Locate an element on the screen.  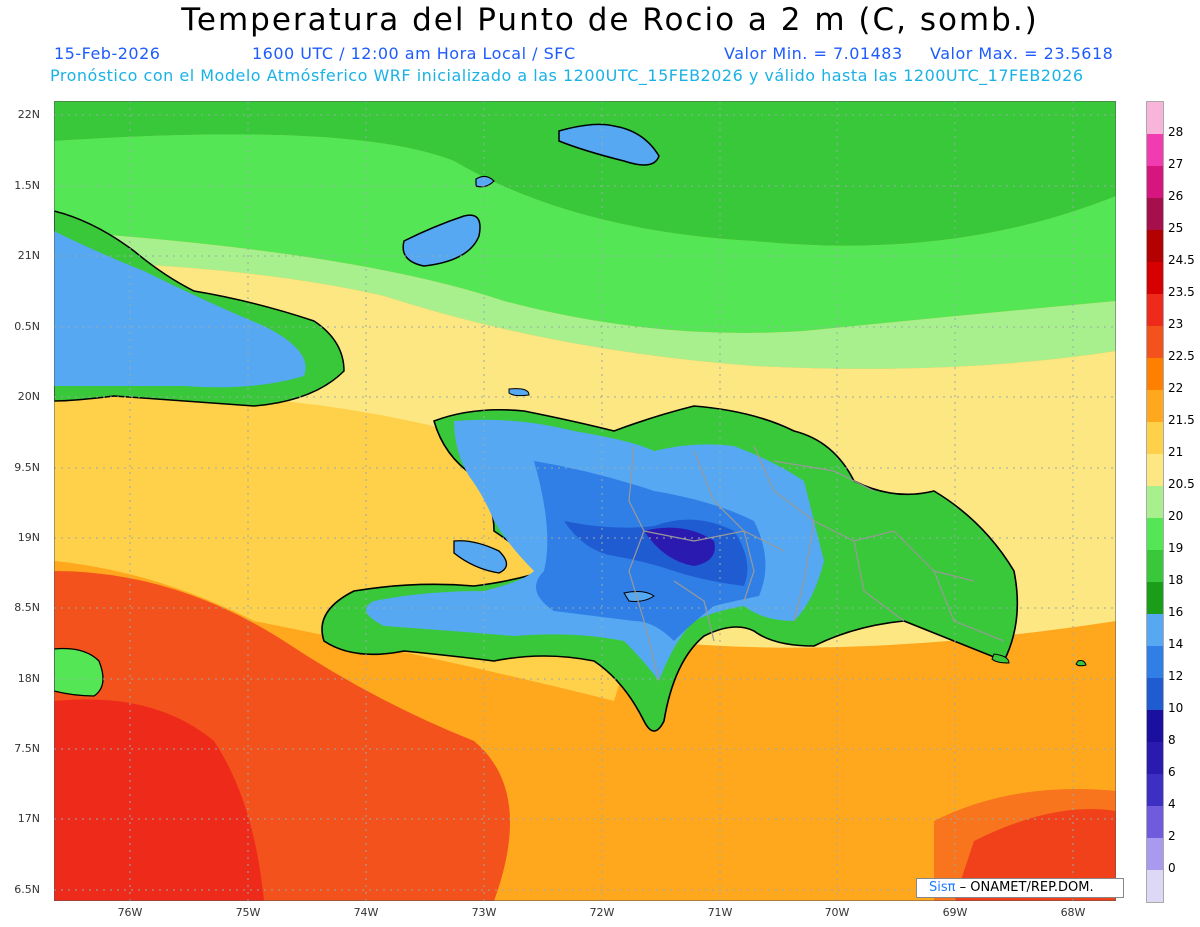
lat-label: 19N is located at coordinates (28, 537).